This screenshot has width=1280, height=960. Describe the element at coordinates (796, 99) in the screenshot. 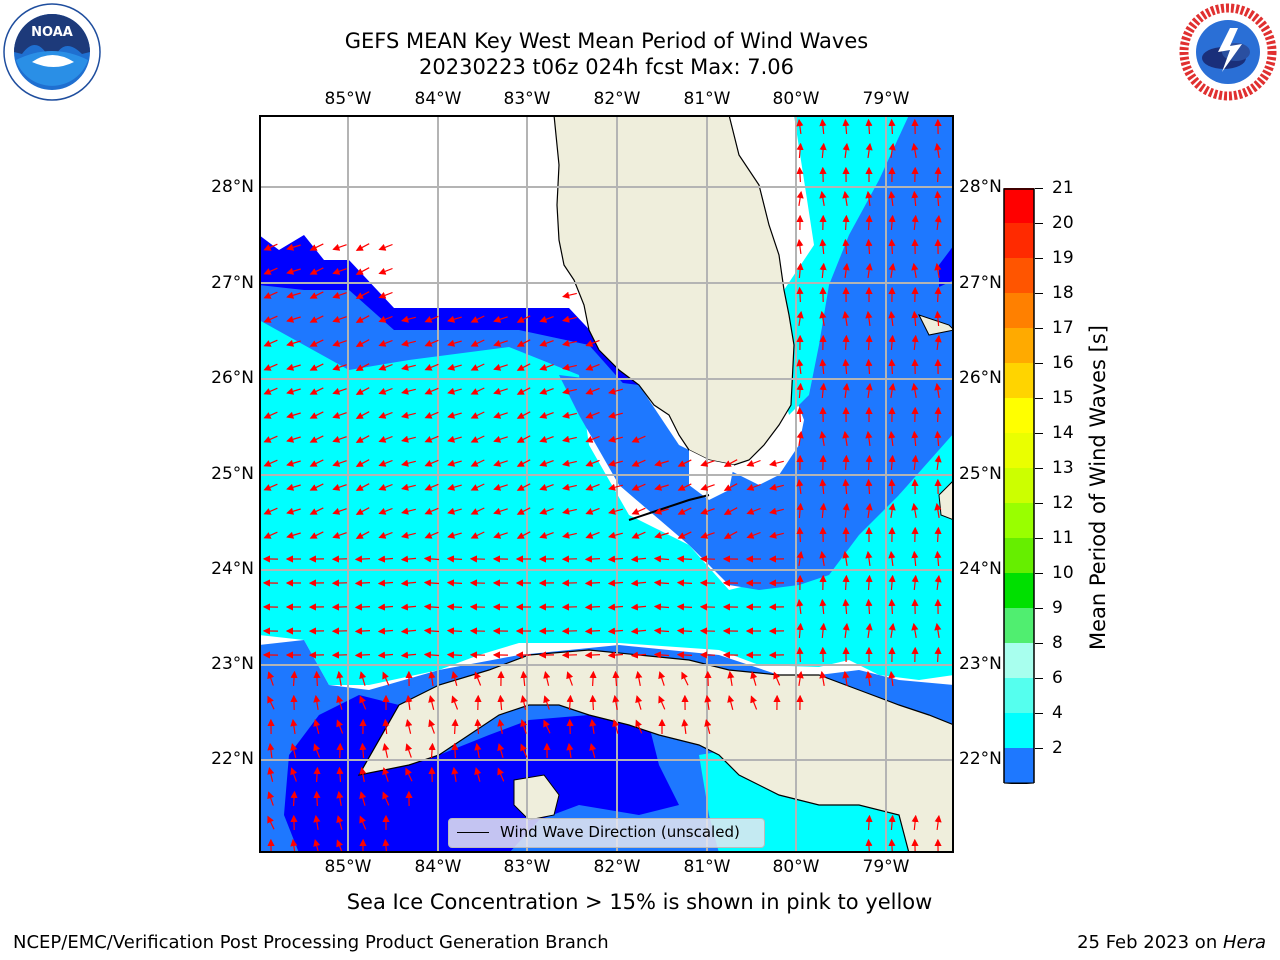

I see `lon-label: 80°W` at that location.